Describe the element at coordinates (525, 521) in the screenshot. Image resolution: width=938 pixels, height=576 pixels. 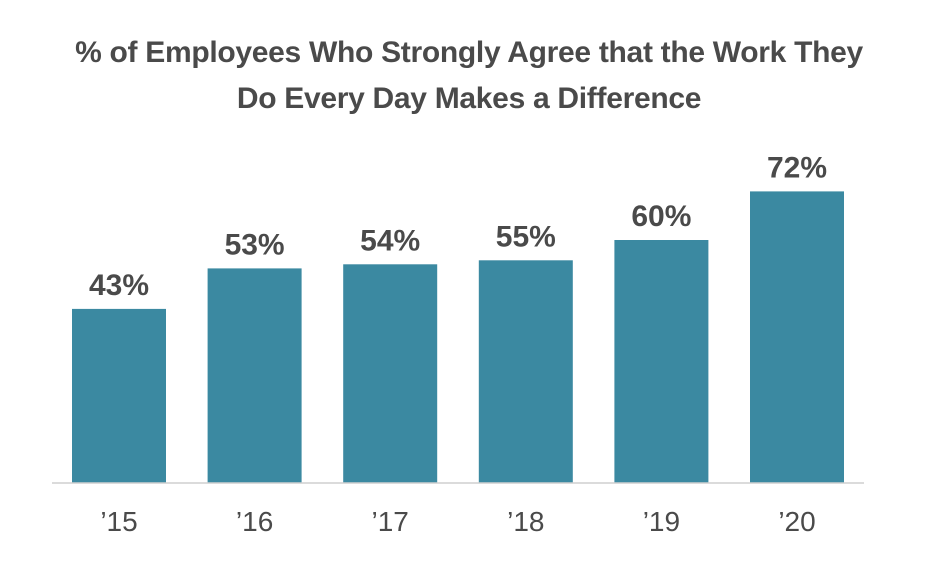
I see `x-tick-label-3: ’18` at that location.